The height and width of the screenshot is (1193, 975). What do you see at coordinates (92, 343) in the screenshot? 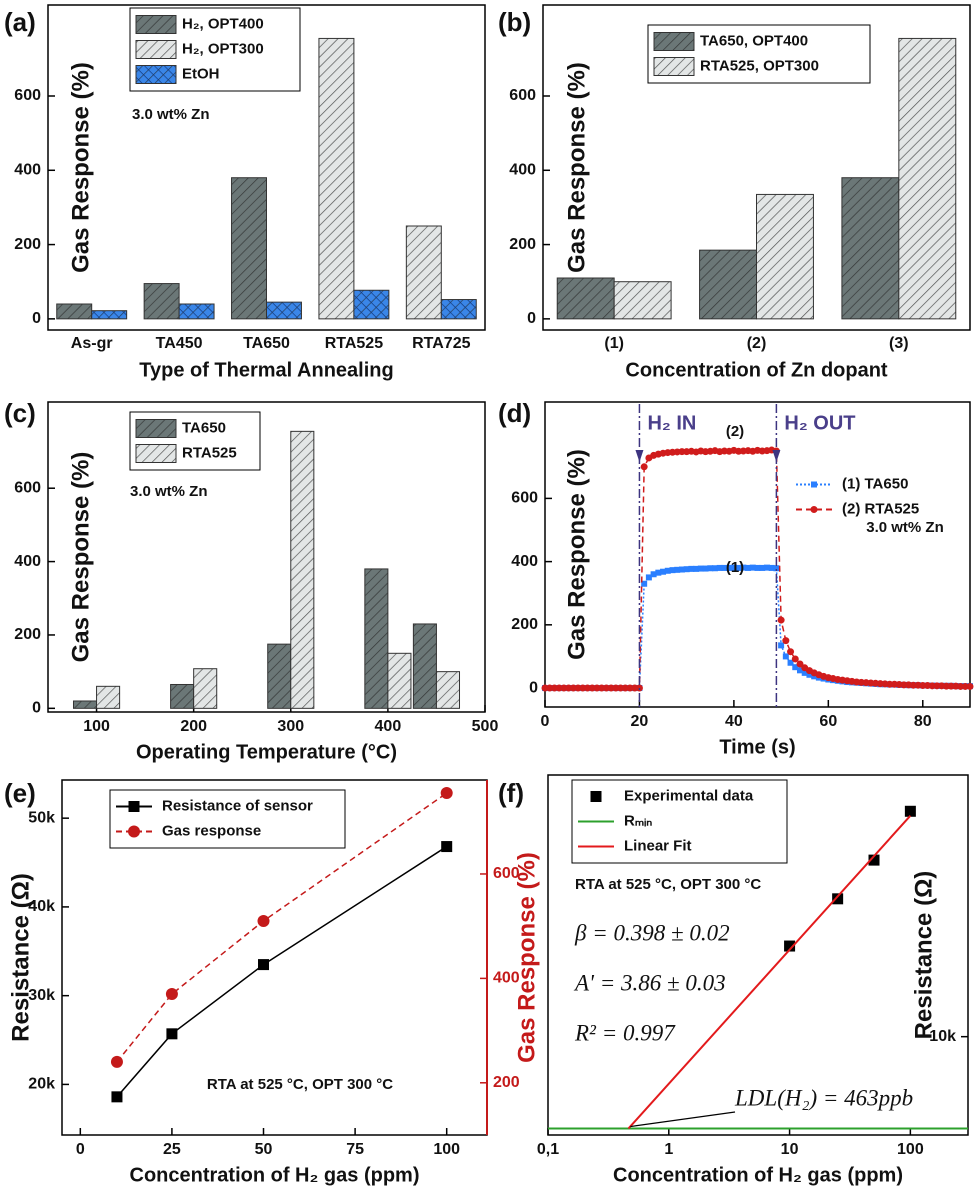
I see `x-tick-label: As-gr` at bounding box center [92, 343].